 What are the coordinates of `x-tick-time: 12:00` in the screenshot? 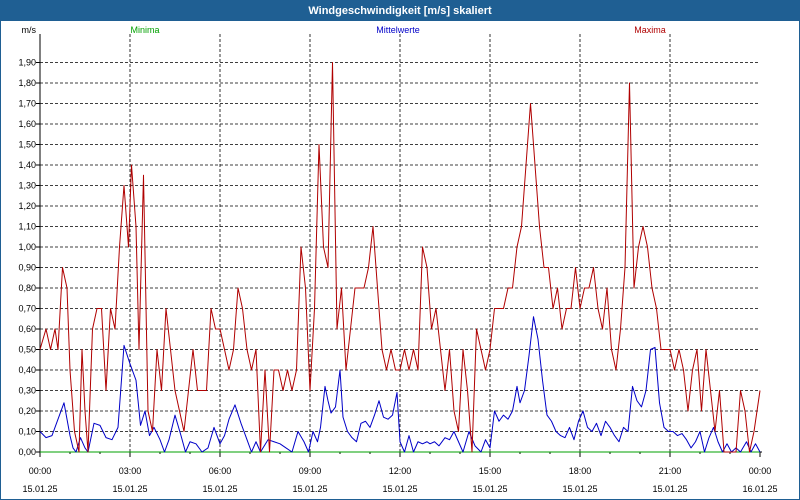 It's located at (400, 471).